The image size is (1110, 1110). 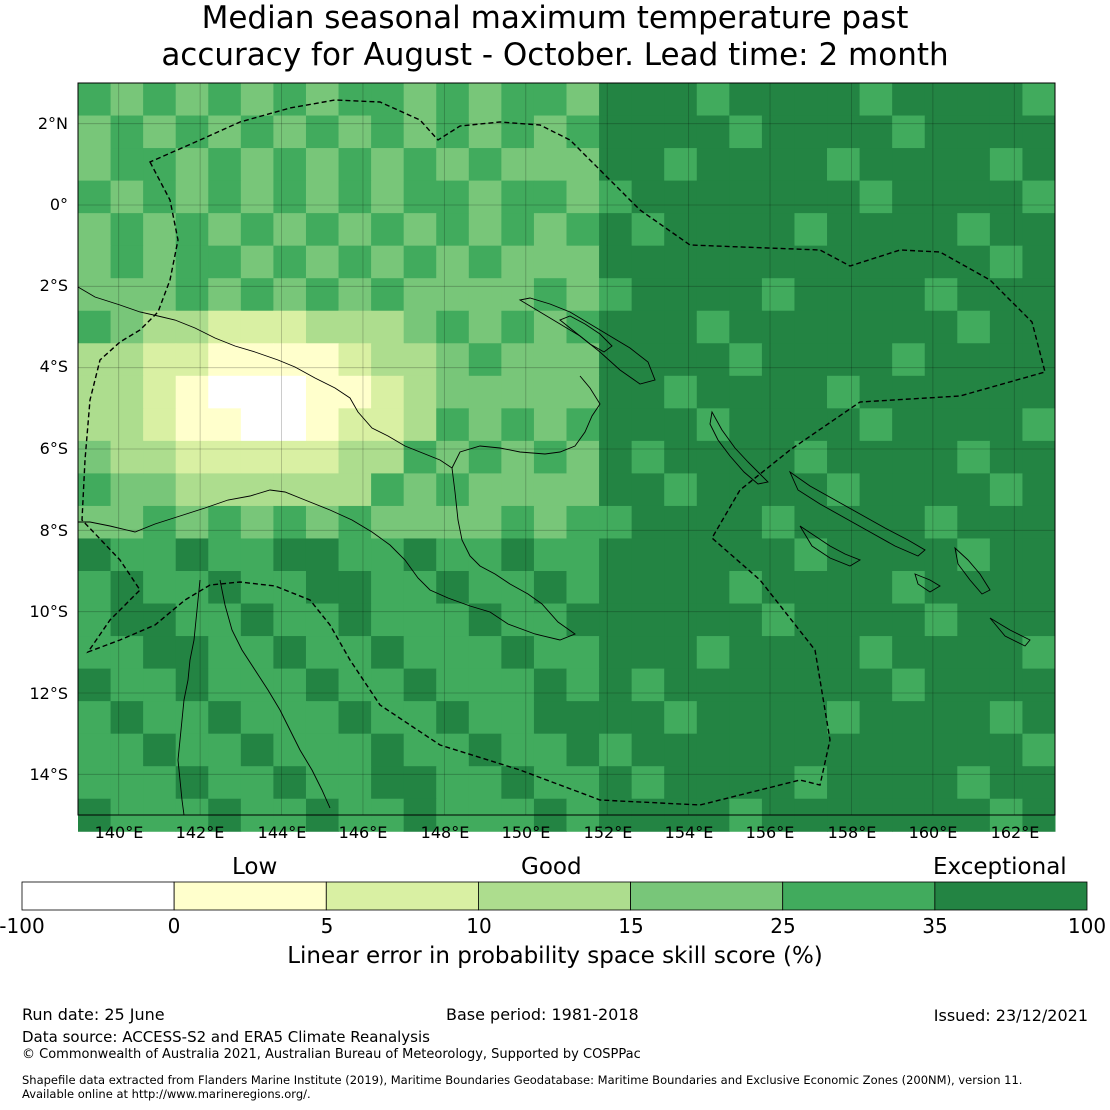 I want to click on lat-label: 2°S, so click(x=53, y=285).